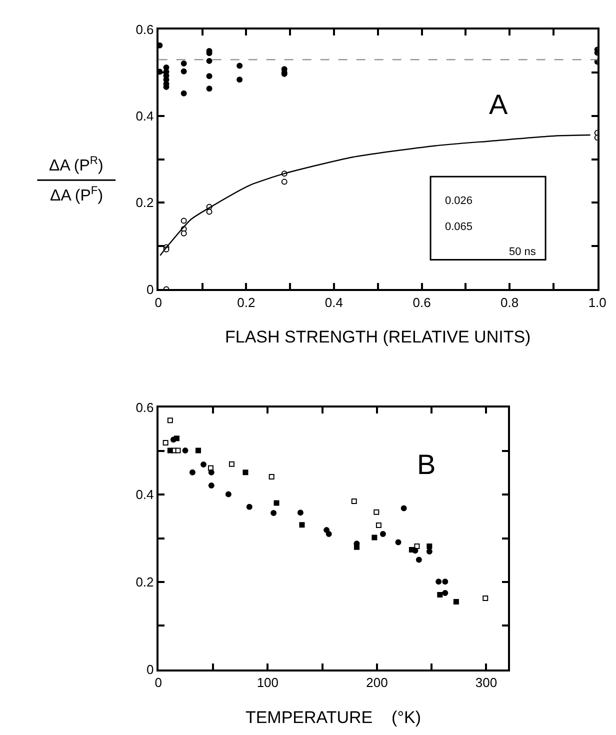 The width and height of the screenshot is (616, 735). I want to click on x-tick-label: 100, so click(267, 682).